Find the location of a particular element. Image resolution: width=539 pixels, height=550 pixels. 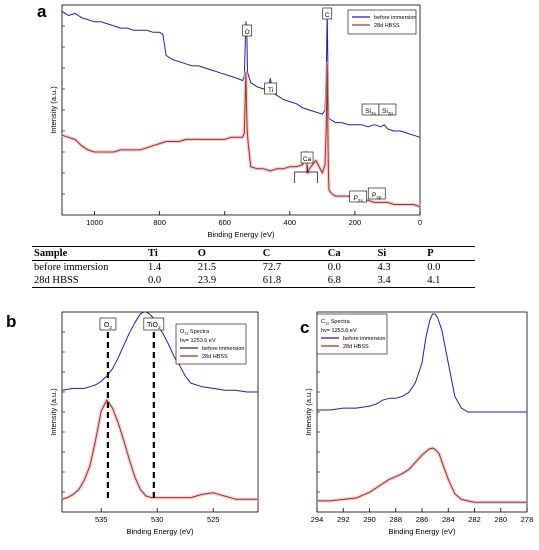

peak-label-si2p-box is located at coordinates (387, 109).